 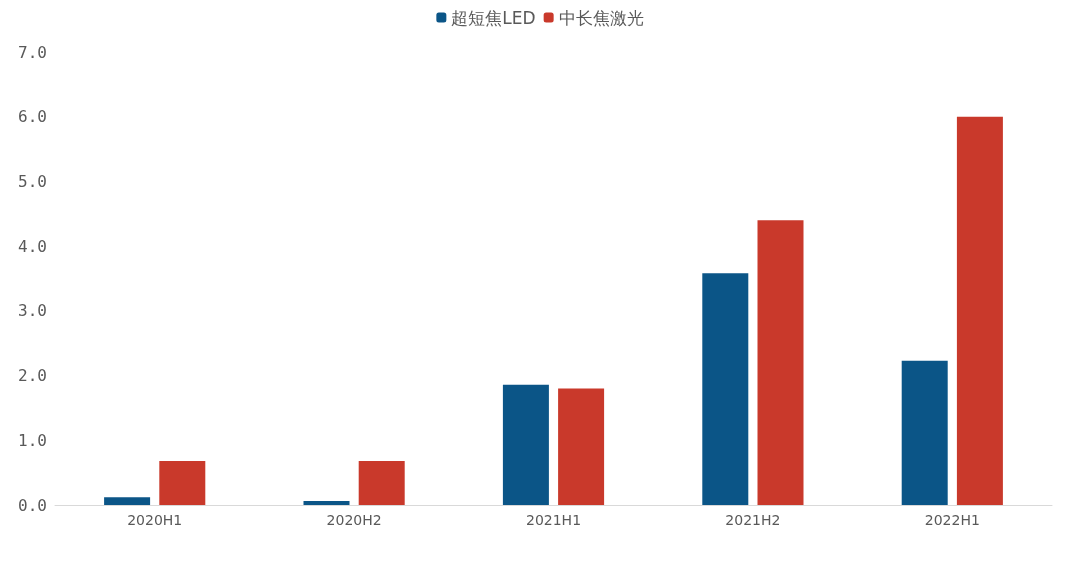 I want to click on legend-label: 中长焦激光, so click(x=601, y=17).